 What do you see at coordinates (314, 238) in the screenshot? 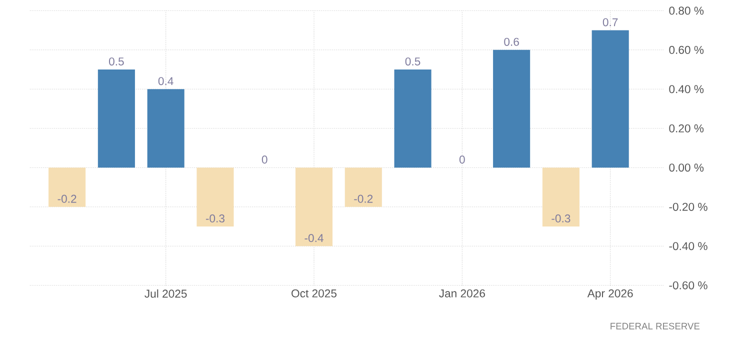
I see `data-label: -0.4` at bounding box center [314, 238].